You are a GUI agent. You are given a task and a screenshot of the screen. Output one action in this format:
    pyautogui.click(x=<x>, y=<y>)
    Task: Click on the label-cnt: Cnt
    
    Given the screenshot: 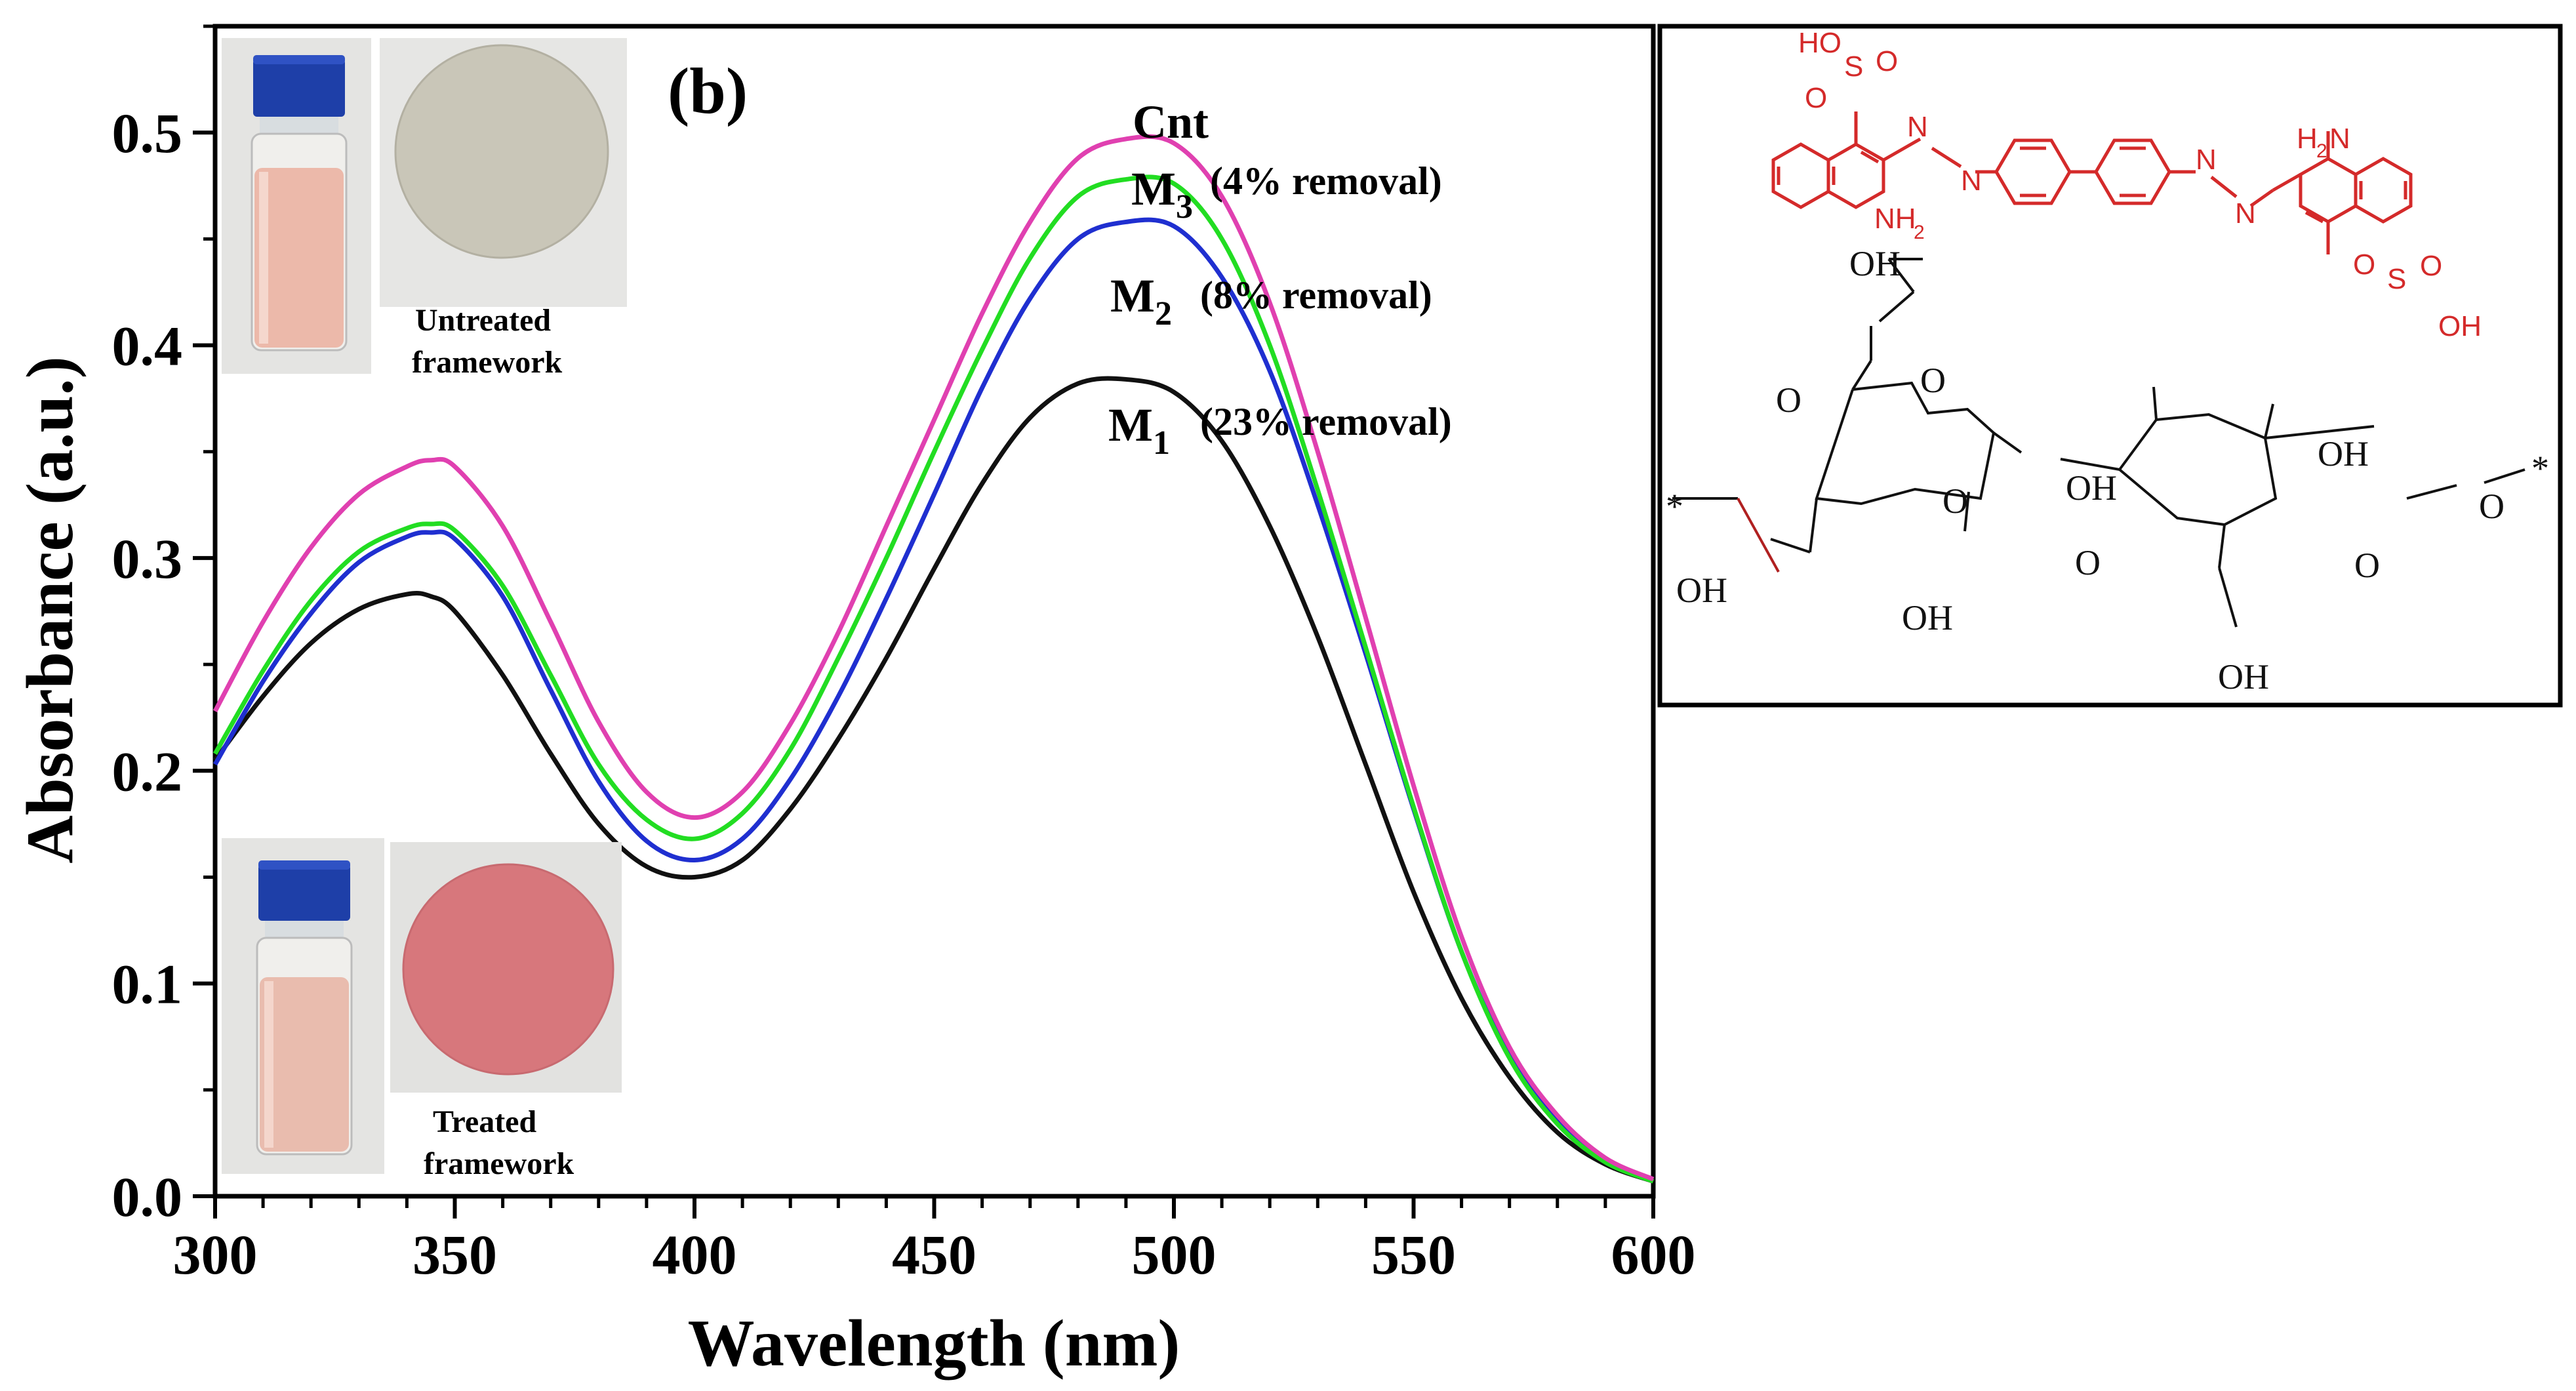 What is the action you would take?
    pyautogui.click(x=1171, y=122)
    